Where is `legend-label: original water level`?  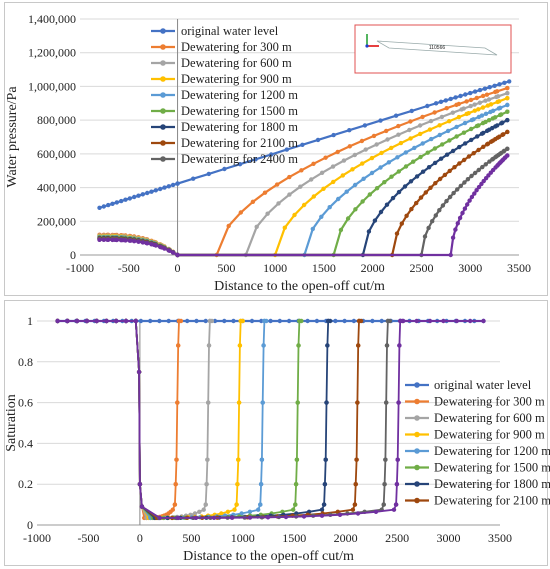 legend-label: original water level is located at coordinates (230, 31).